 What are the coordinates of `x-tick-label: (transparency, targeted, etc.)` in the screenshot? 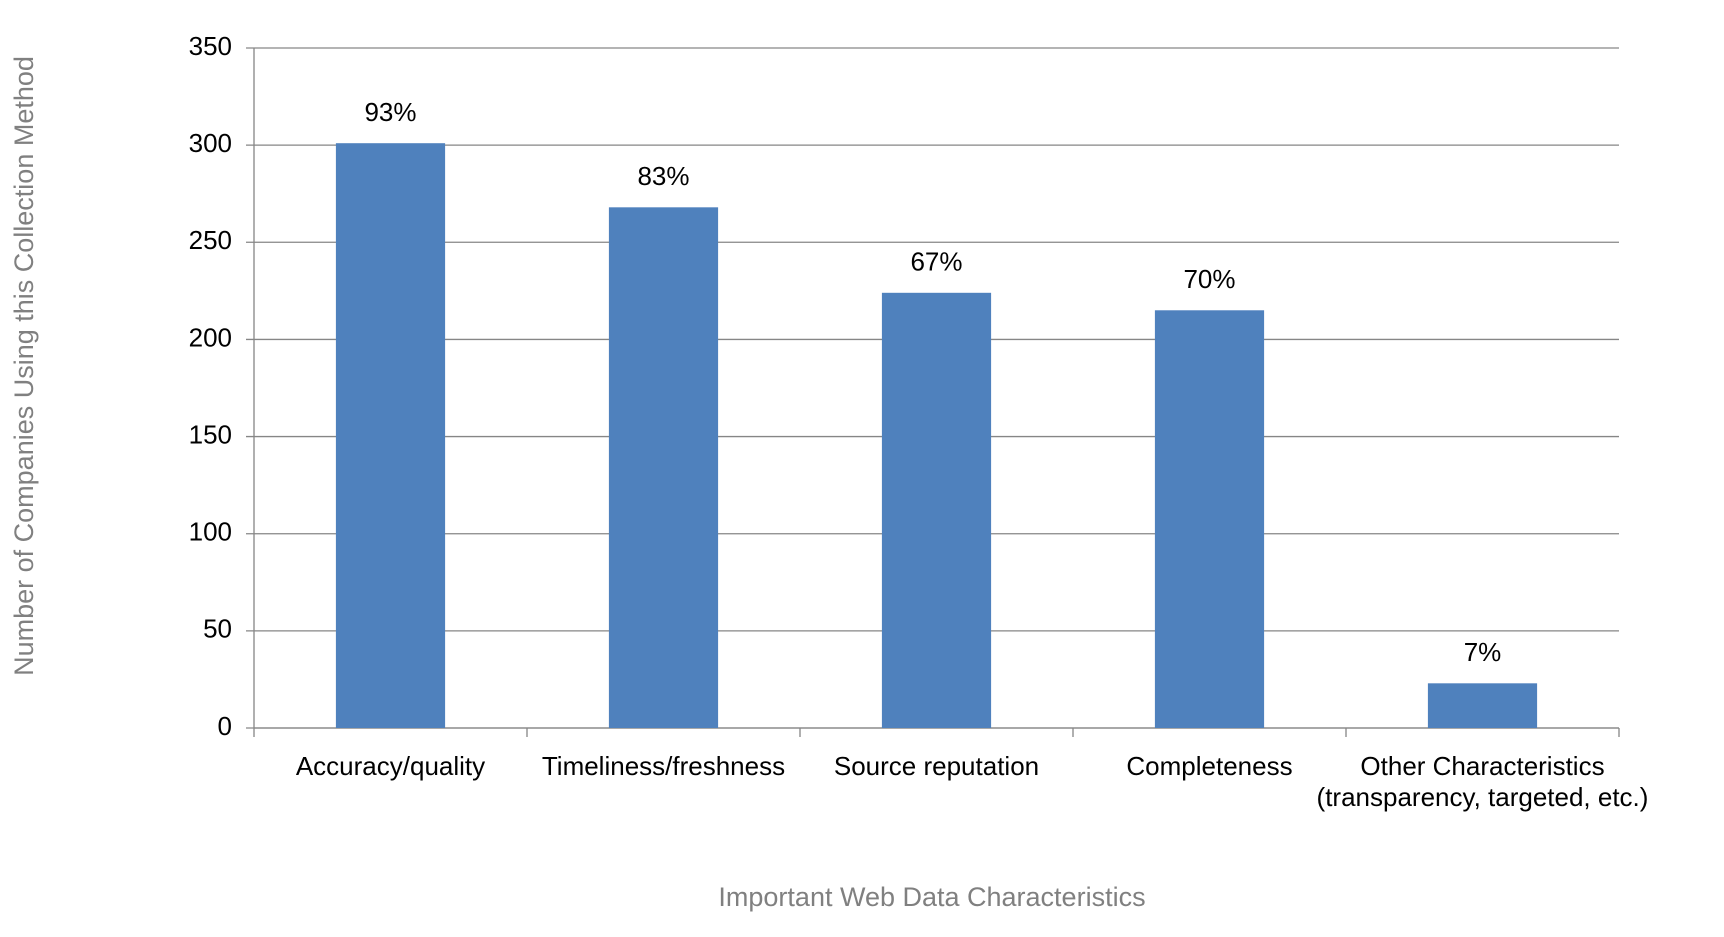 It's located at (1483, 797).